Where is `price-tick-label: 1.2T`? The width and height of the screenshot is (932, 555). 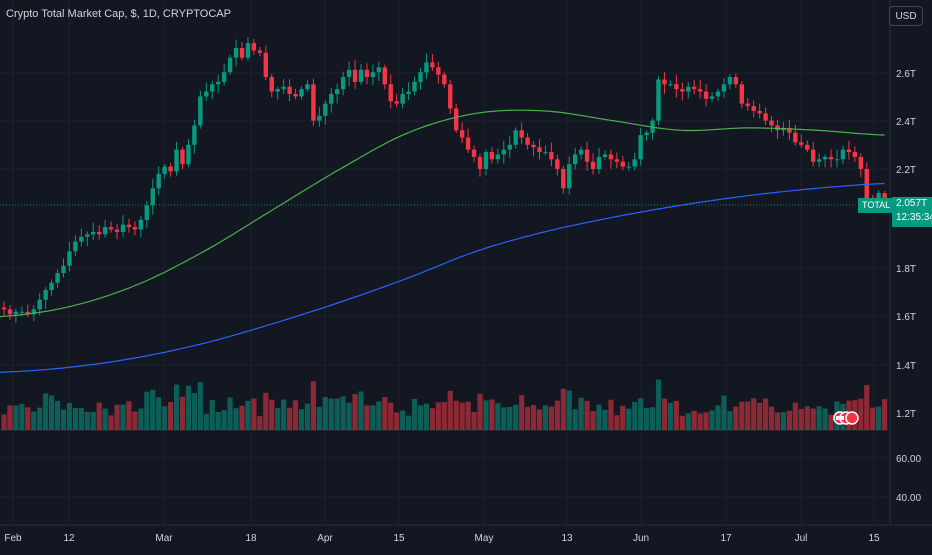 price-tick-label: 1.2T is located at coordinates (906, 414).